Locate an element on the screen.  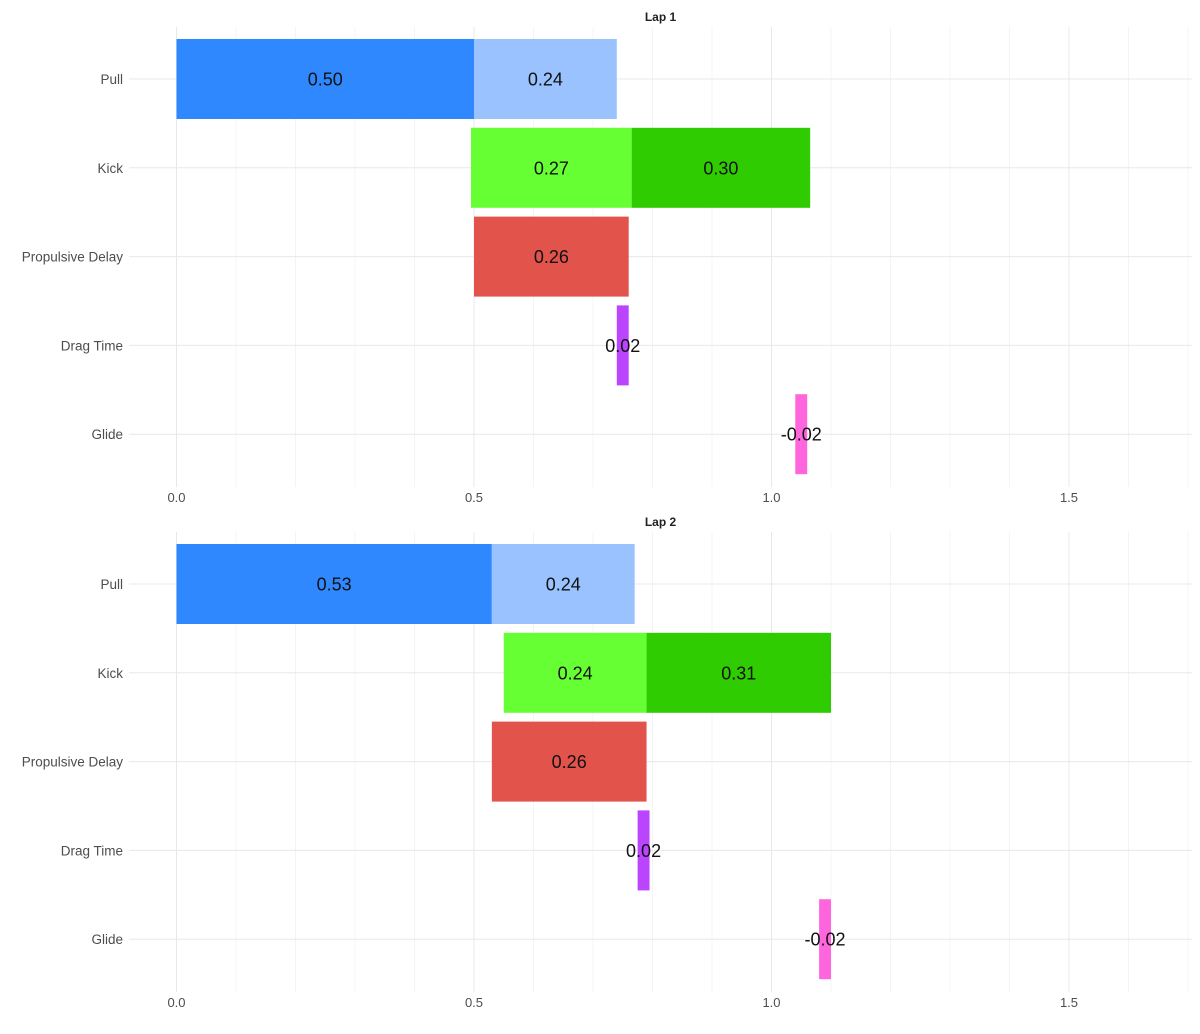
panel-title: Lap 2 is located at coordinates (661, 522).